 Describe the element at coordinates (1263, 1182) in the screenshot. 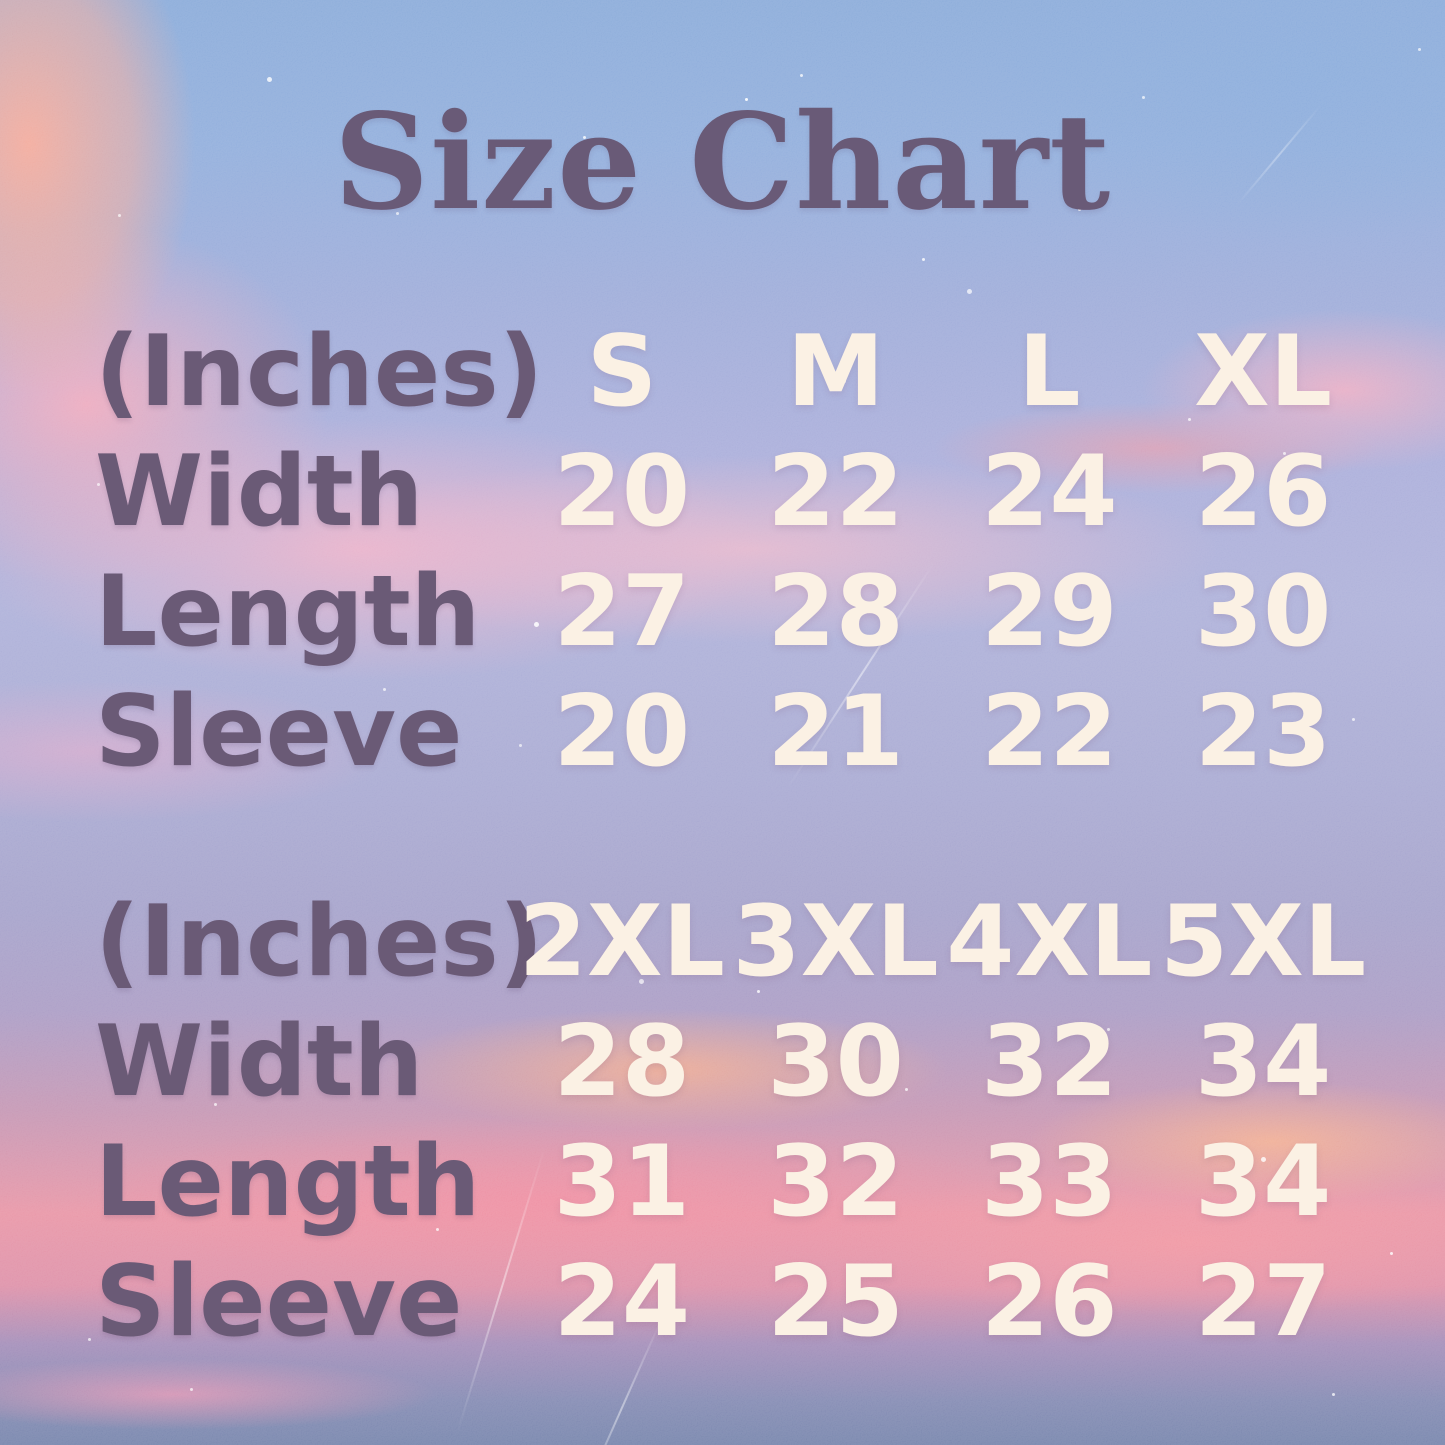

I see `value-length-5xl: 34` at that location.